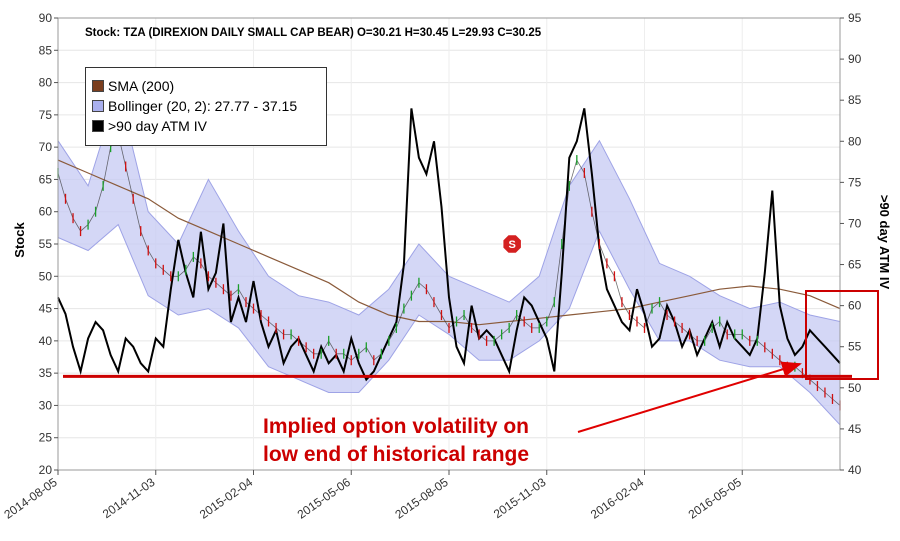  Describe the element at coordinates (324, 498) in the screenshot. I see `x-tick-label: 2015-05-06` at that location.